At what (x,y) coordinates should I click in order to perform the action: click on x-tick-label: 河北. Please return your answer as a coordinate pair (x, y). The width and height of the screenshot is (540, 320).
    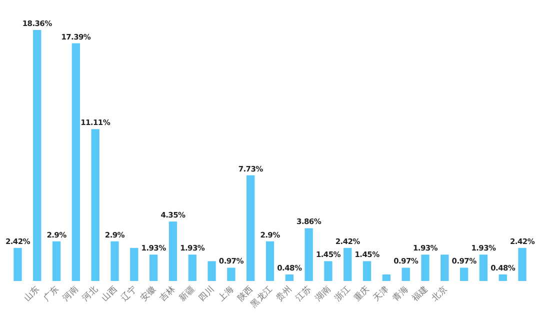
    Looking at the image, I should click on (90, 293).